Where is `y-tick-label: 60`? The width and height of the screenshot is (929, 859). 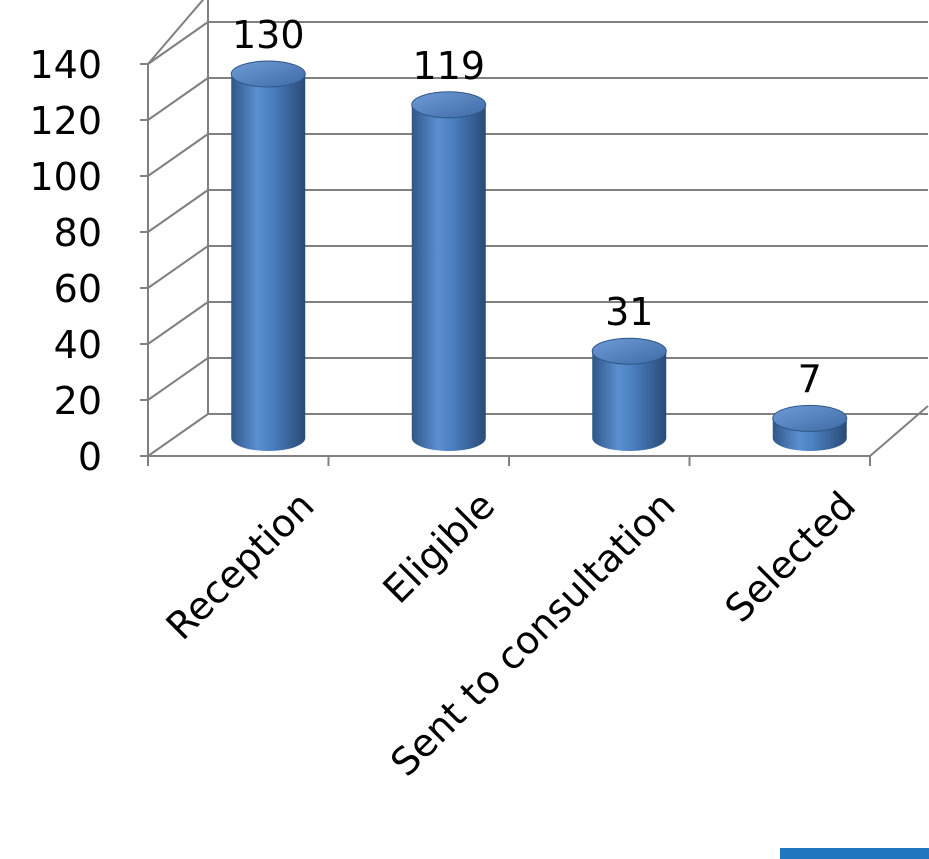
y-tick-label: 60 is located at coordinates (78, 289).